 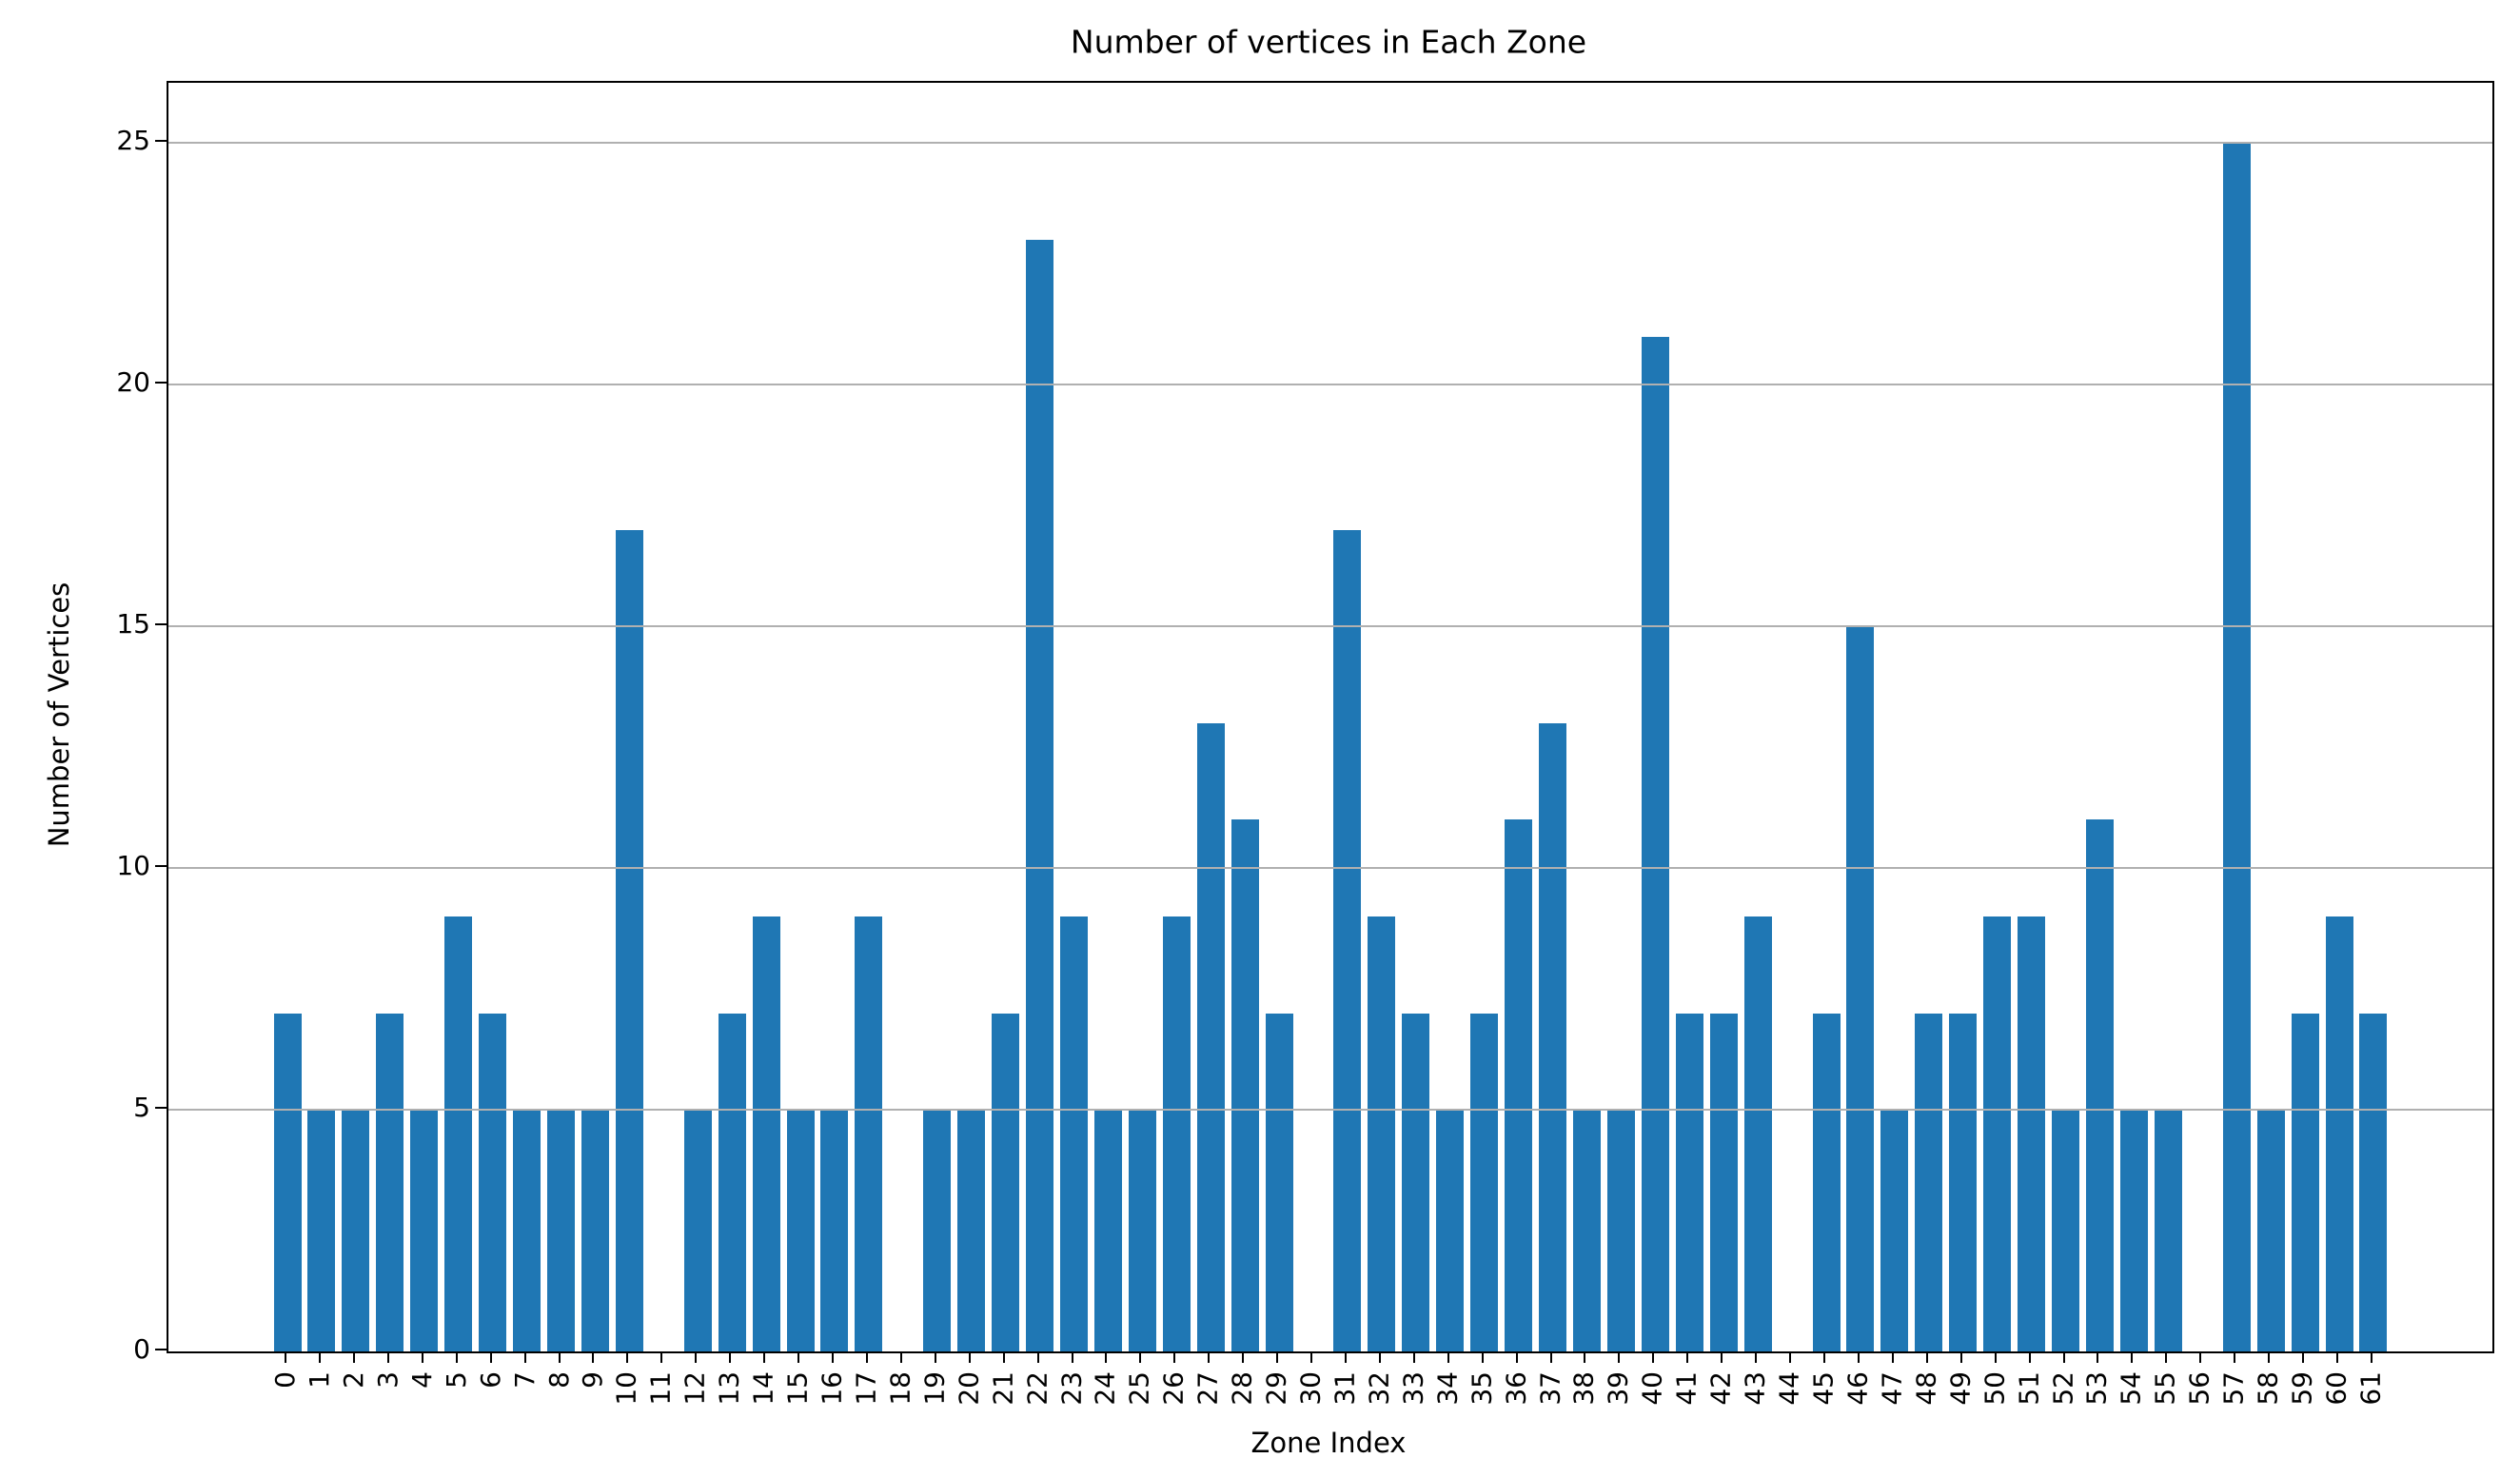 What do you see at coordinates (2165, 1389) in the screenshot?
I see `x-tick-label-text: 55` at bounding box center [2165, 1389].